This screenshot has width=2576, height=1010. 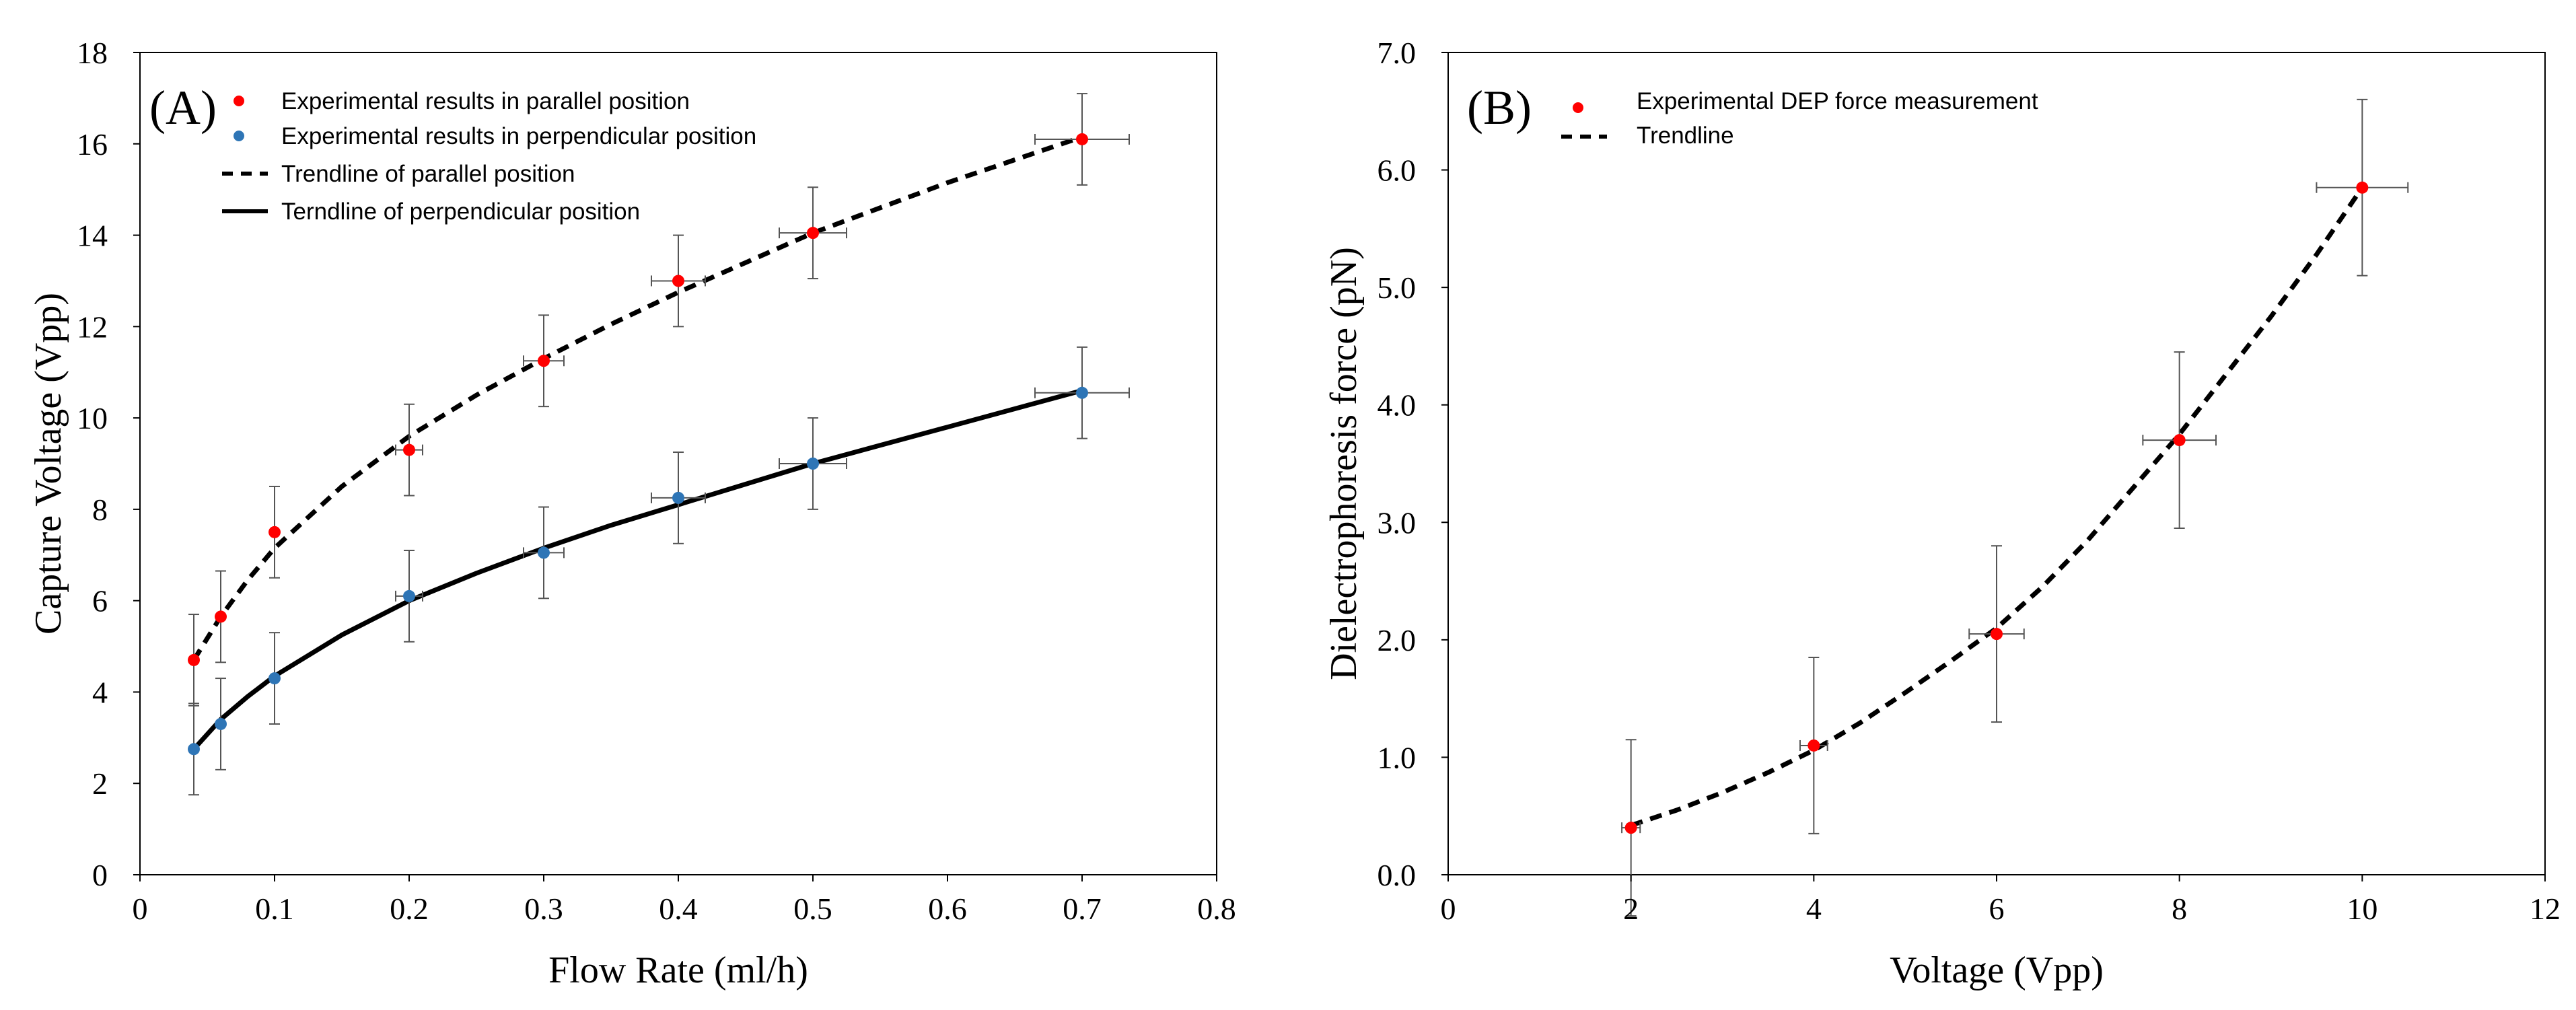 What do you see at coordinates (92, 236) in the screenshot?
I see `y-tick-label-a: 14` at bounding box center [92, 236].